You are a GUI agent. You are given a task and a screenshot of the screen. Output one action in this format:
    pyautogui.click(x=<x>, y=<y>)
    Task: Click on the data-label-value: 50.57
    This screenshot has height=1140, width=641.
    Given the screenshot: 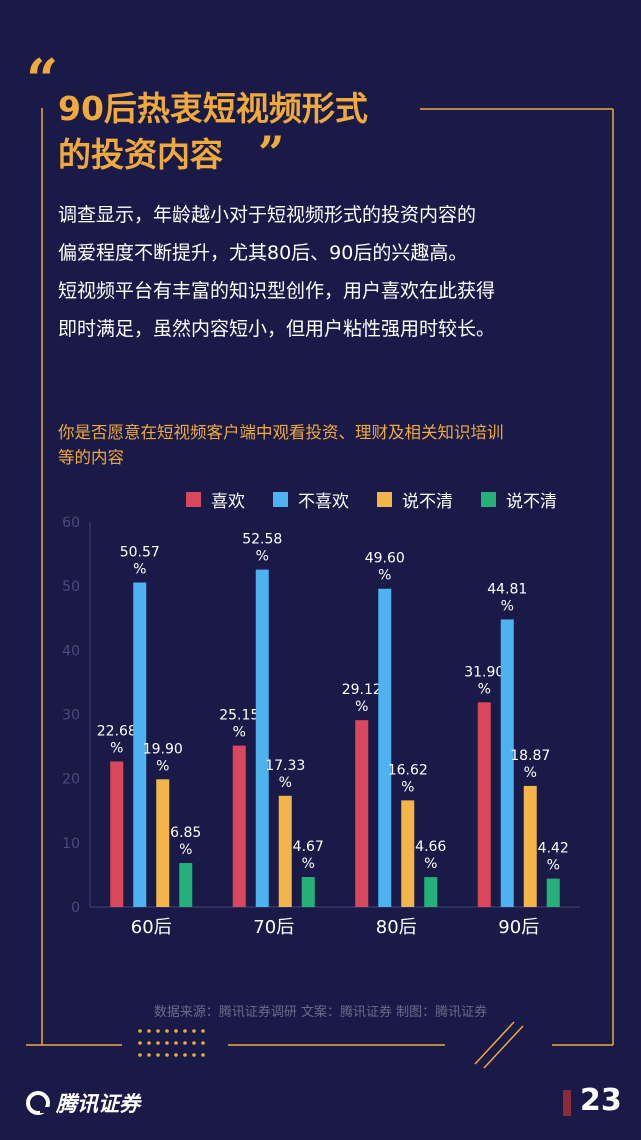 What is the action you would take?
    pyautogui.click(x=140, y=553)
    